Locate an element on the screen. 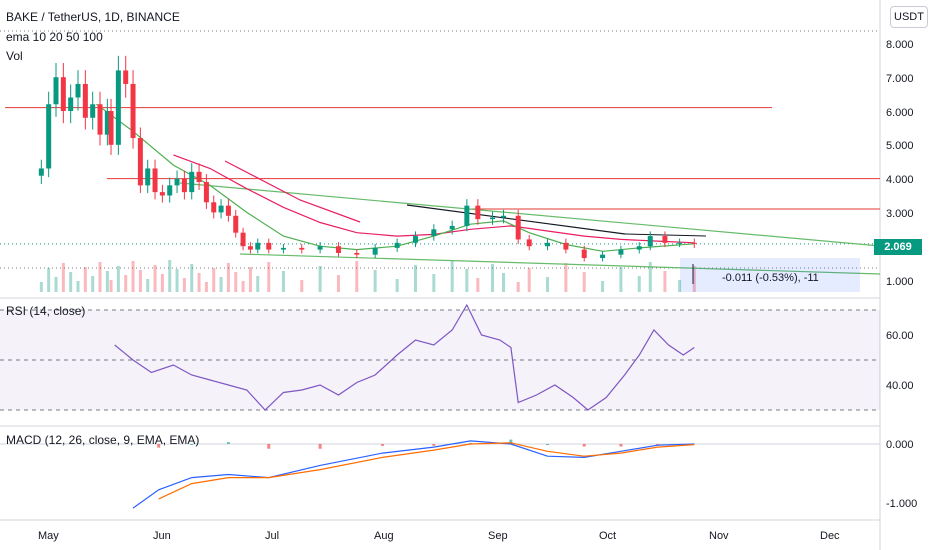 This screenshot has width=932, height=550. price-tick: 5.000 is located at coordinates (900, 146).